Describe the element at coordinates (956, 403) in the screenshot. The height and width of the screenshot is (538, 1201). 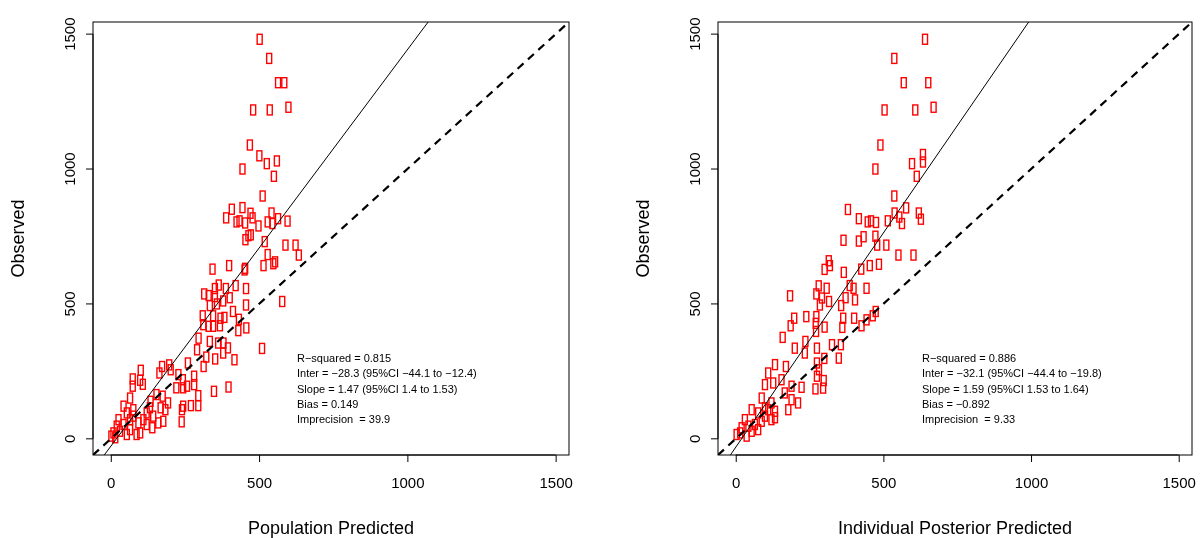
I see `annotation: Bias = −0.892` at that location.